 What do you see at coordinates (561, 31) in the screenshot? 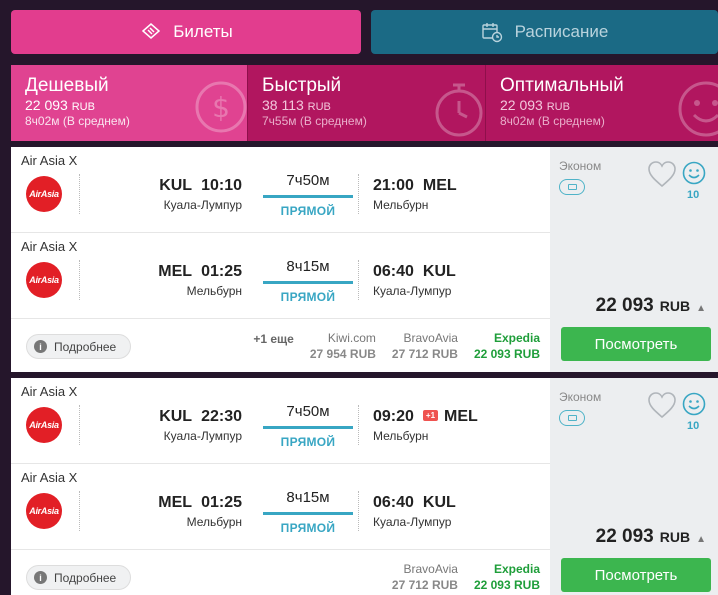
I see `tab-schedule-label: Расписание` at bounding box center [561, 31].